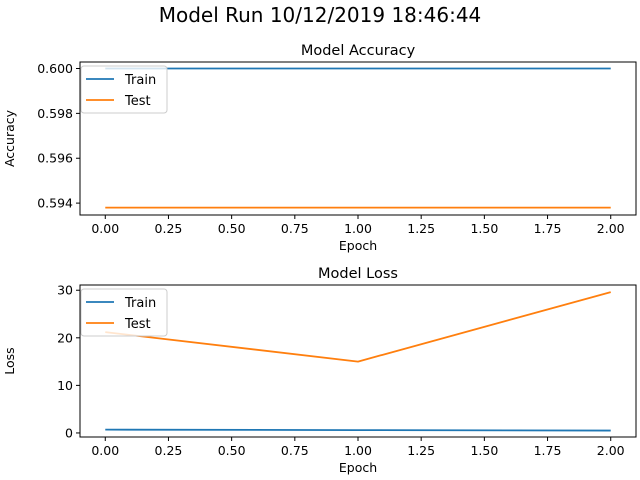 The width and height of the screenshot is (640, 480). Describe the element at coordinates (358, 467) in the screenshot. I see `loss-x-axis-label: Epoch` at that location.